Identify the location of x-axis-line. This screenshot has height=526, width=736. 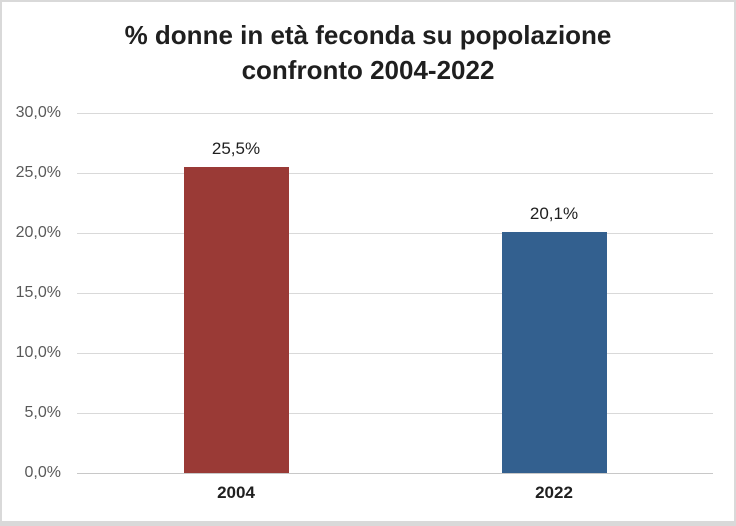
(395, 473).